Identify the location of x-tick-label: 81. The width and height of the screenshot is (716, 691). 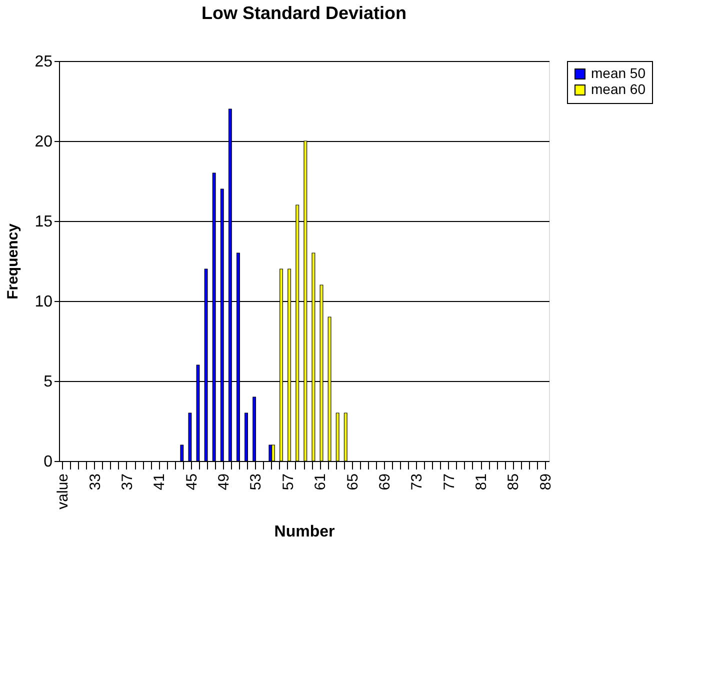
(481, 482).